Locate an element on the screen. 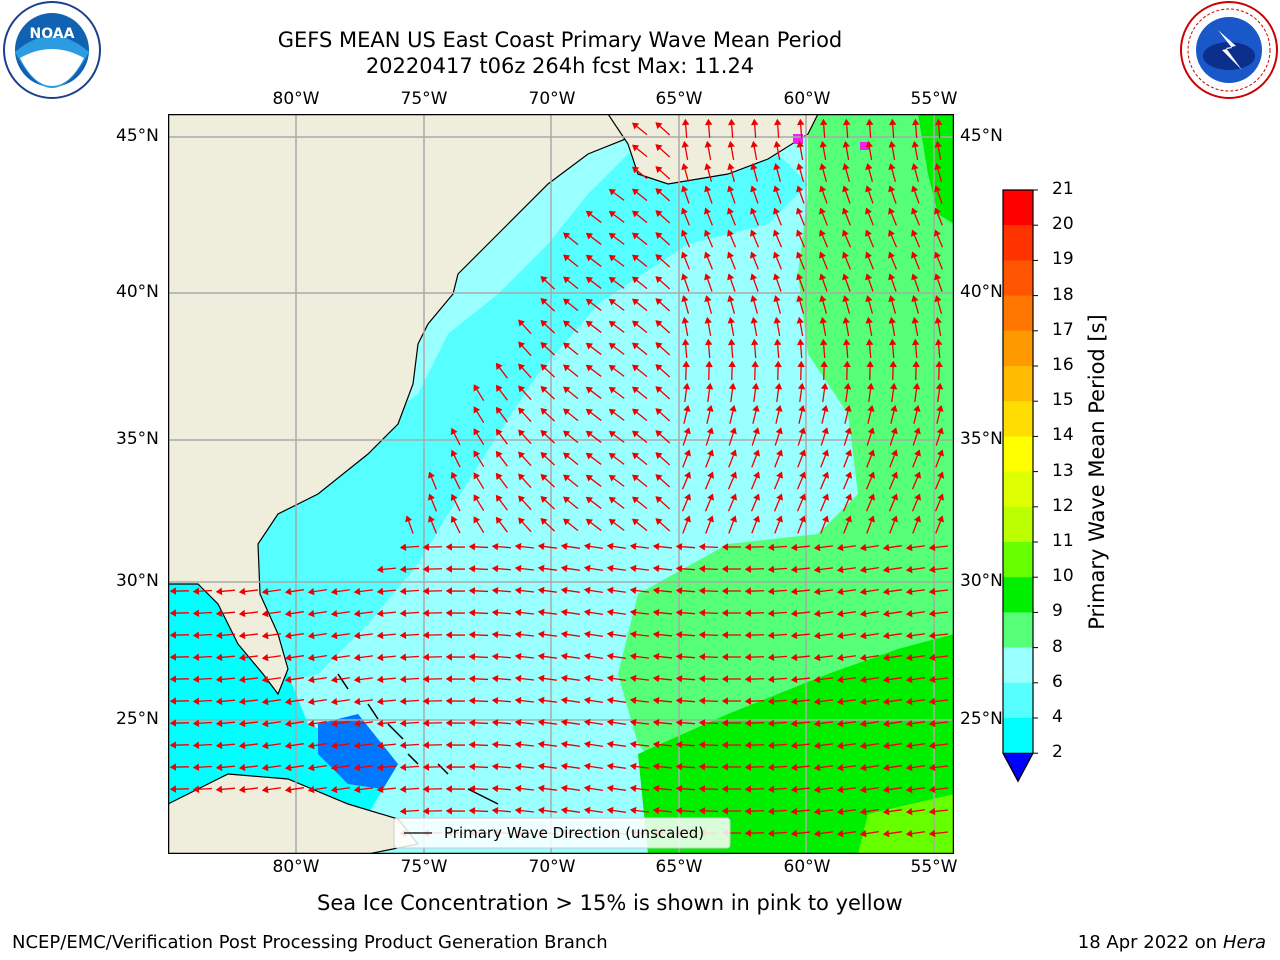 The width and height of the screenshot is (1280, 960). lon-label-bottom: 65°W is located at coordinates (679, 867).